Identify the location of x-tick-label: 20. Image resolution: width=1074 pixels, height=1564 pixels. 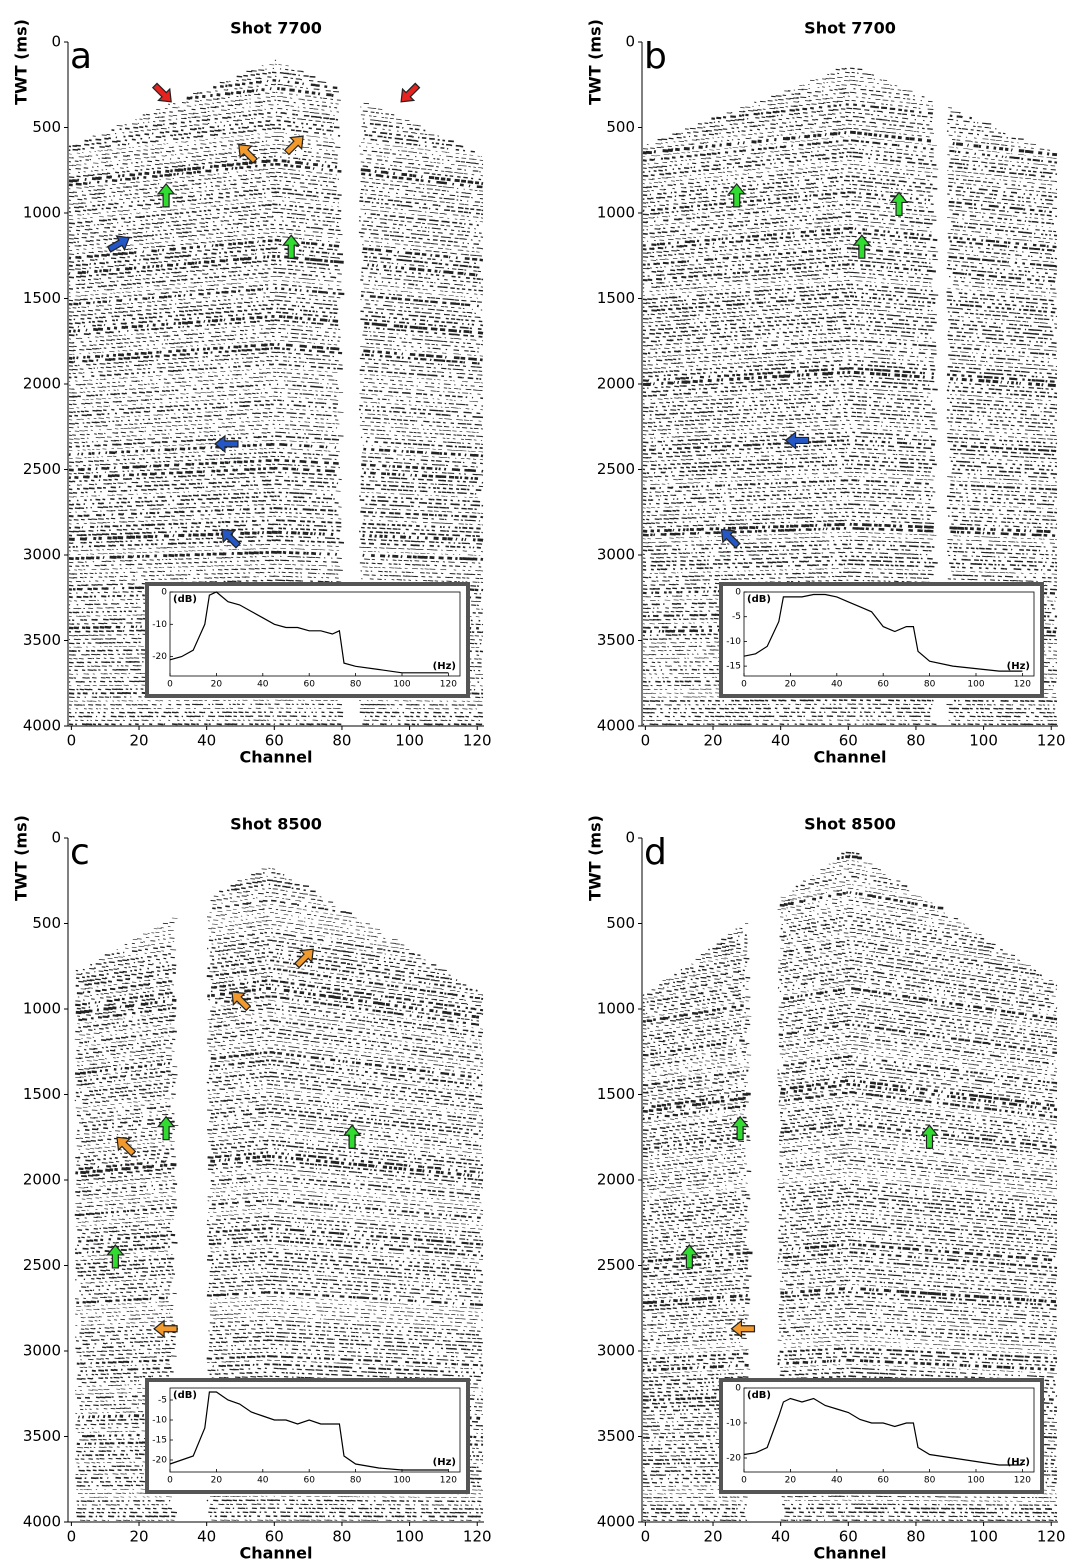
(138, 741).